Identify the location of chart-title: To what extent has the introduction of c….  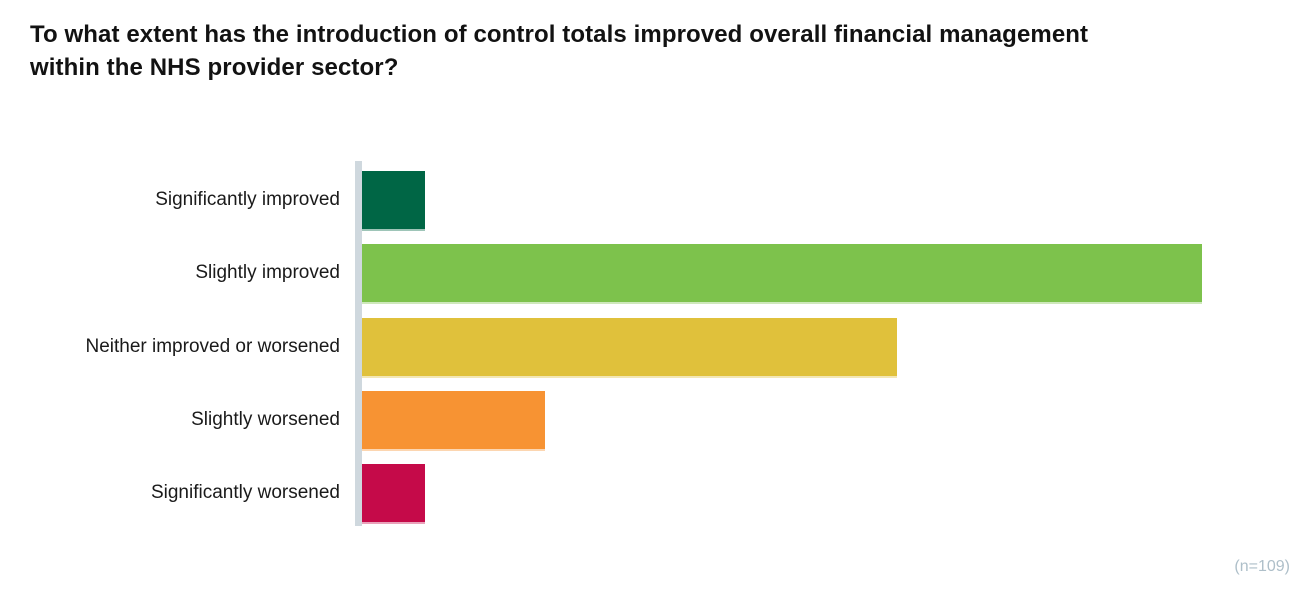
(559, 51).